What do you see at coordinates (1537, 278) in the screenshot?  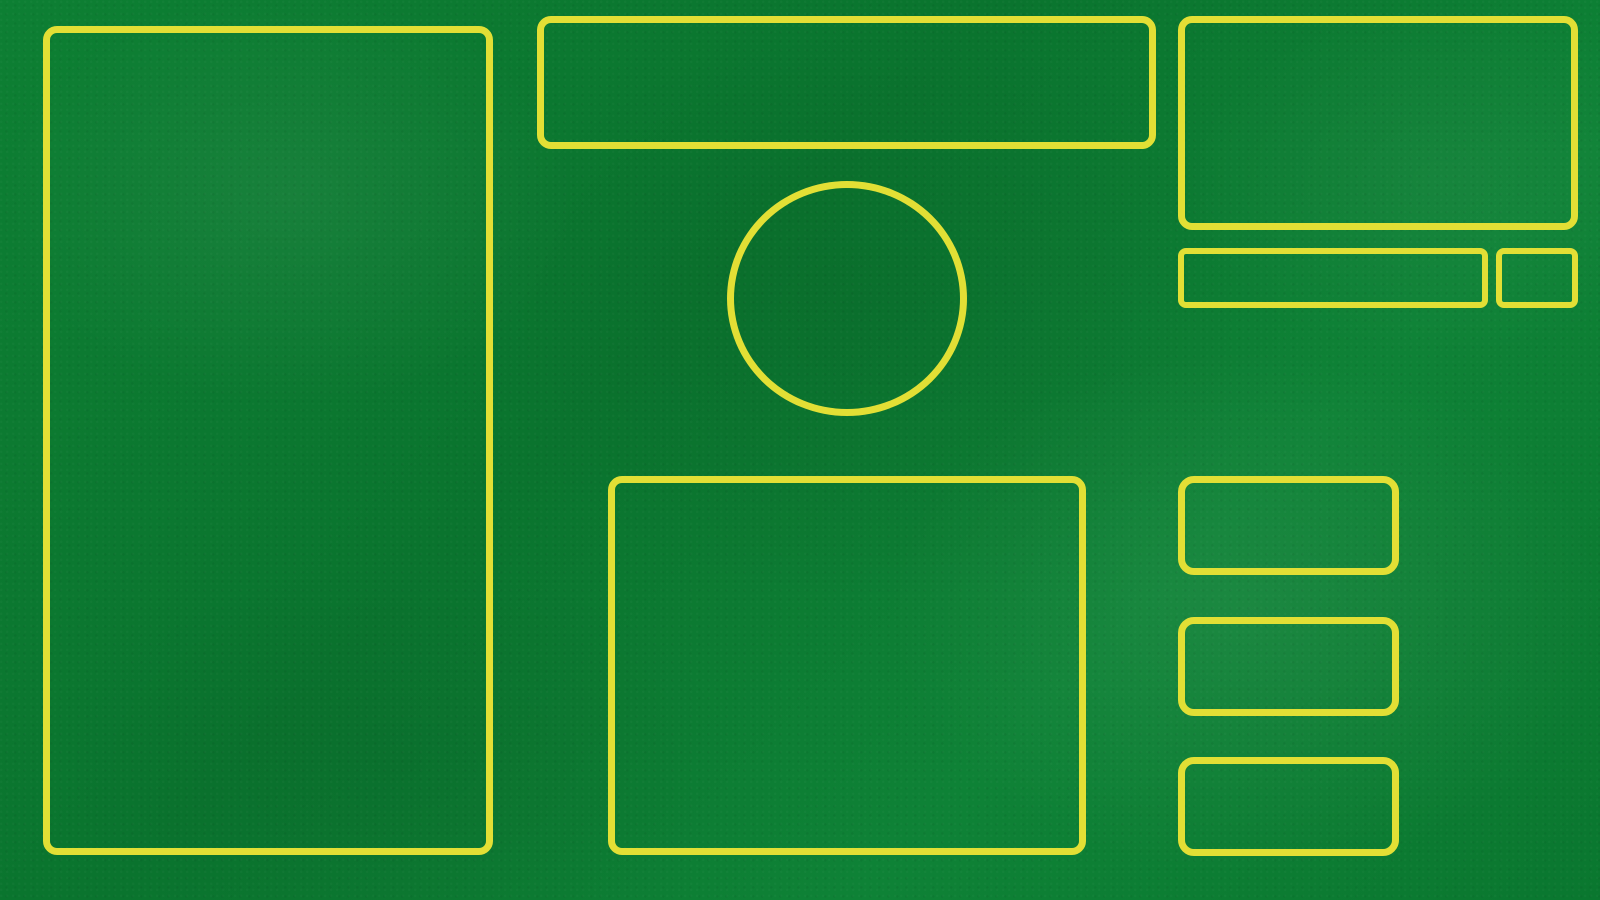 I see `right-small-slot` at bounding box center [1537, 278].